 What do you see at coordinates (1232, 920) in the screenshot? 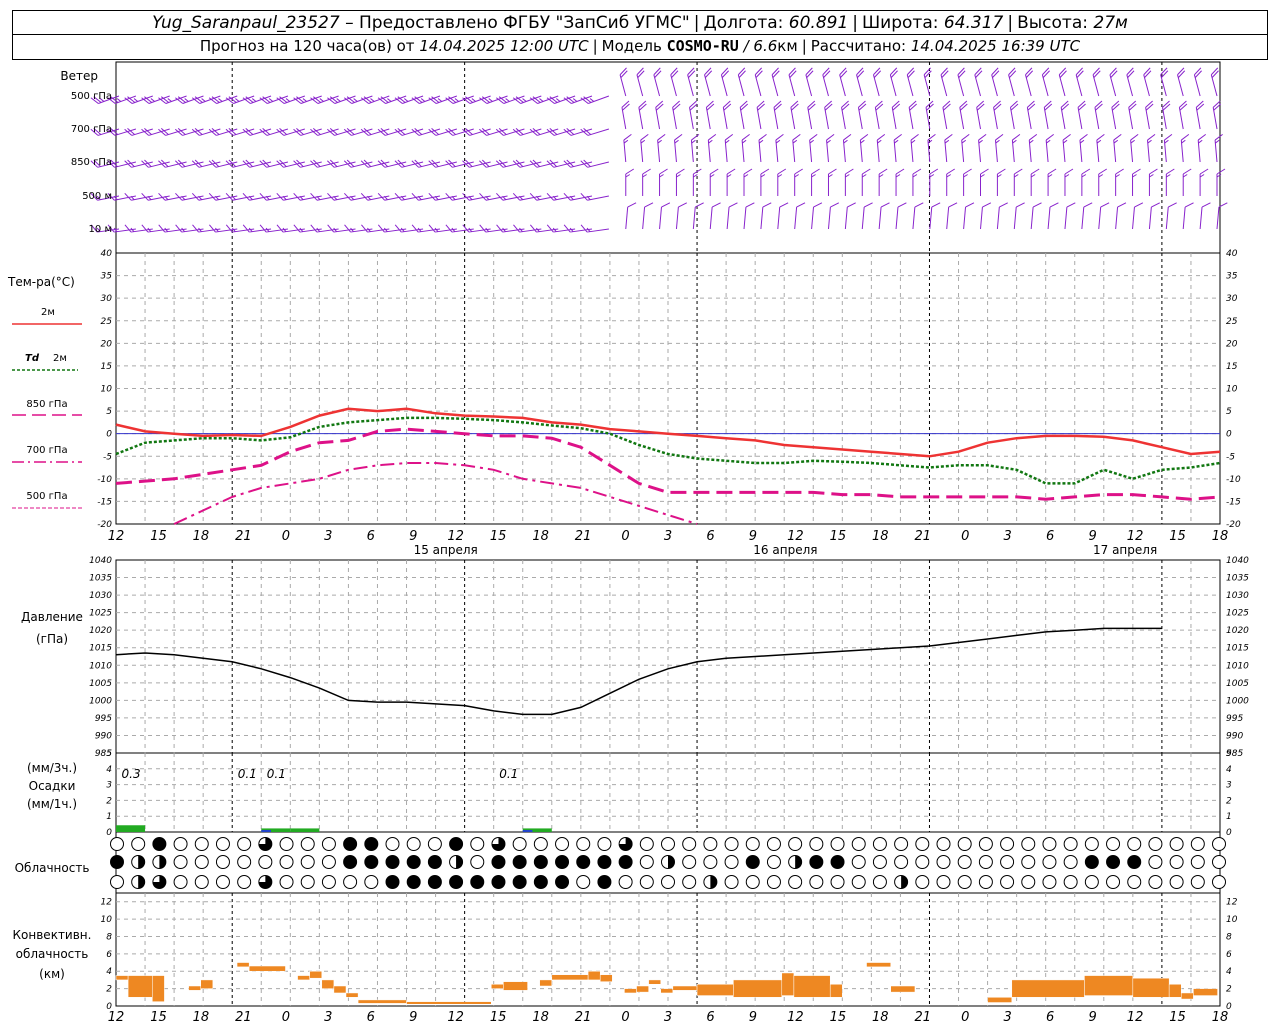
I see `conv-ytick-right: 10` at bounding box center [1232, 920].